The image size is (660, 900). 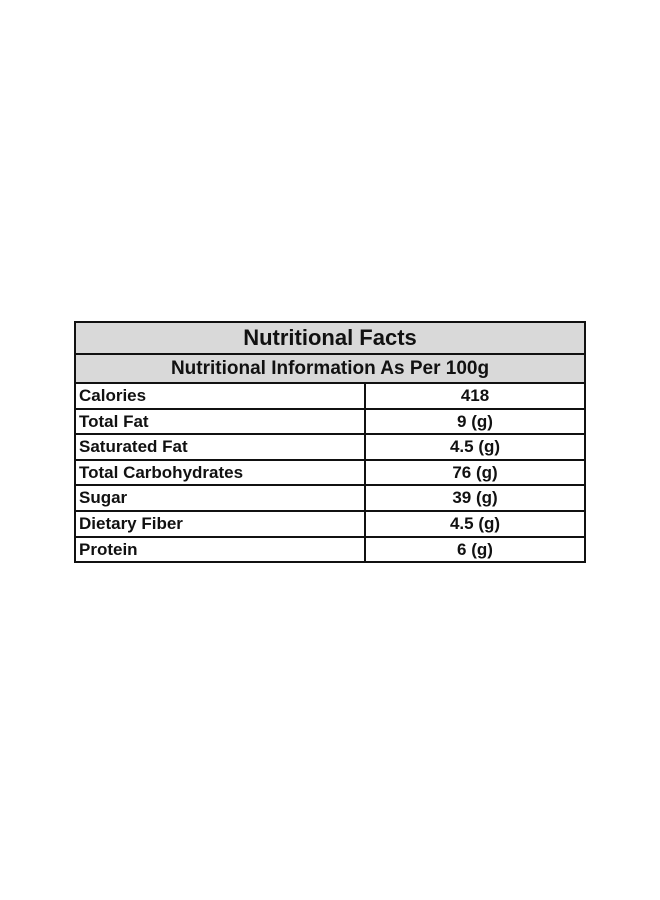 I want to click on subtitle: Nutritional Information As Per 100g, so click(x=330, y=368).